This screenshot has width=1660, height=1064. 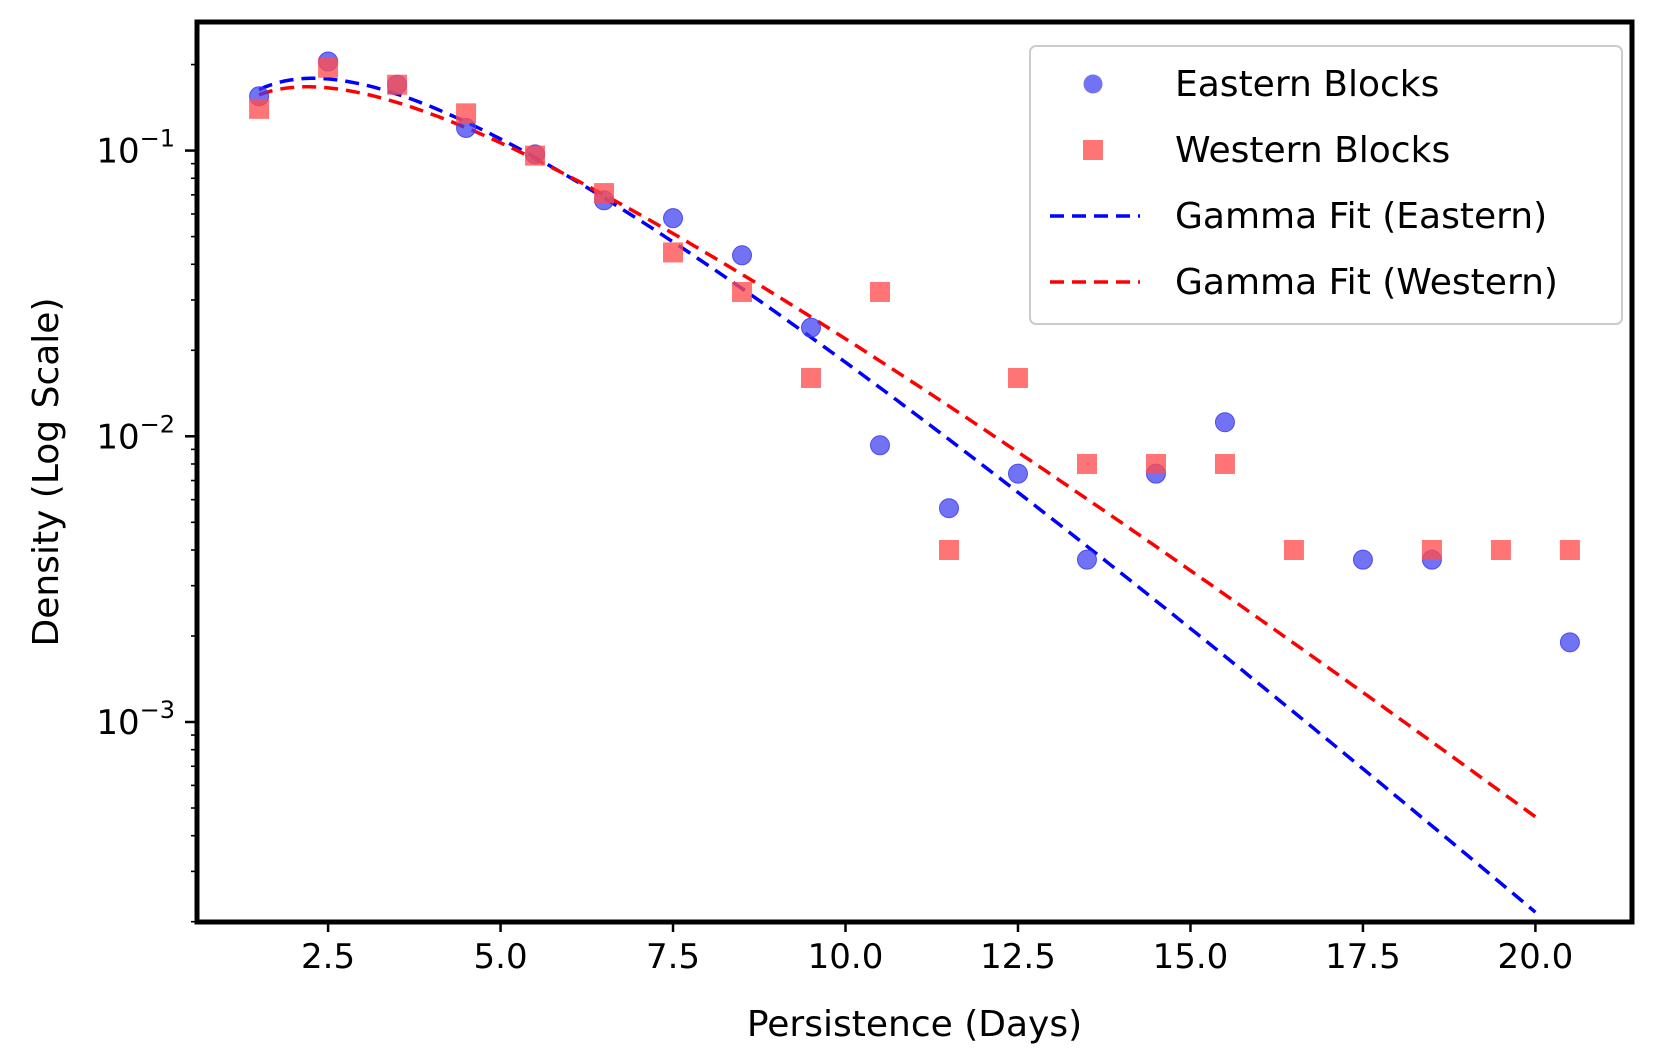 I want to click on y-tick-label: 10⁻², so click(x=135, y=433).